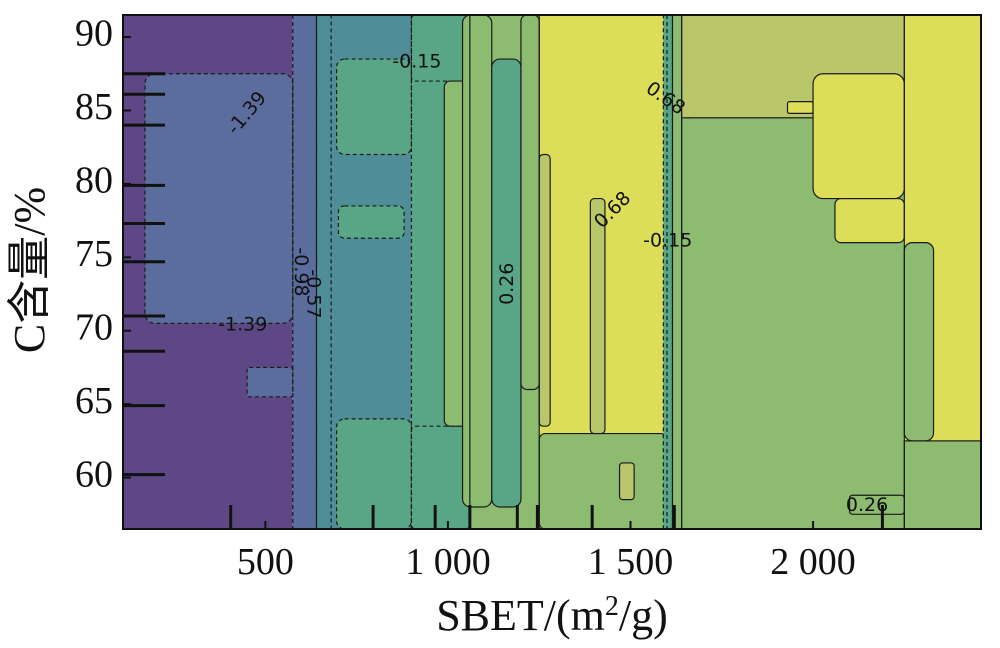 This screenshot has height=648, width=1000. I want to click on y-rug-marks, so click(144, 274).